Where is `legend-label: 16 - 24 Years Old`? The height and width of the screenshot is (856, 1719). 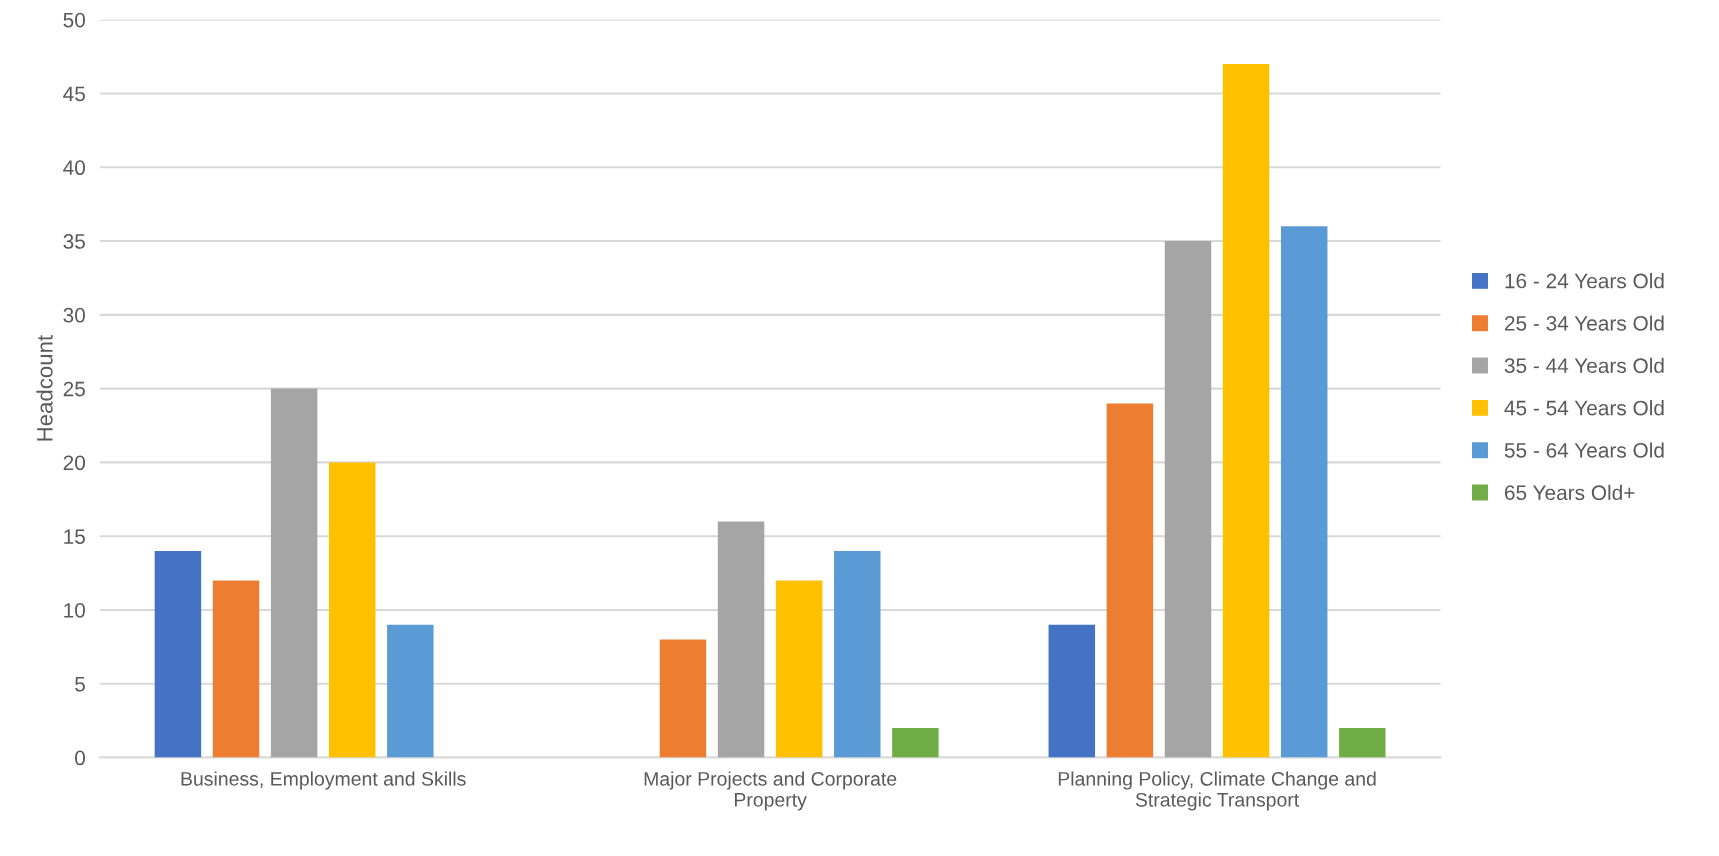
legend-label: 16 - 24 Years Old is located at coordinates (1584, 281).